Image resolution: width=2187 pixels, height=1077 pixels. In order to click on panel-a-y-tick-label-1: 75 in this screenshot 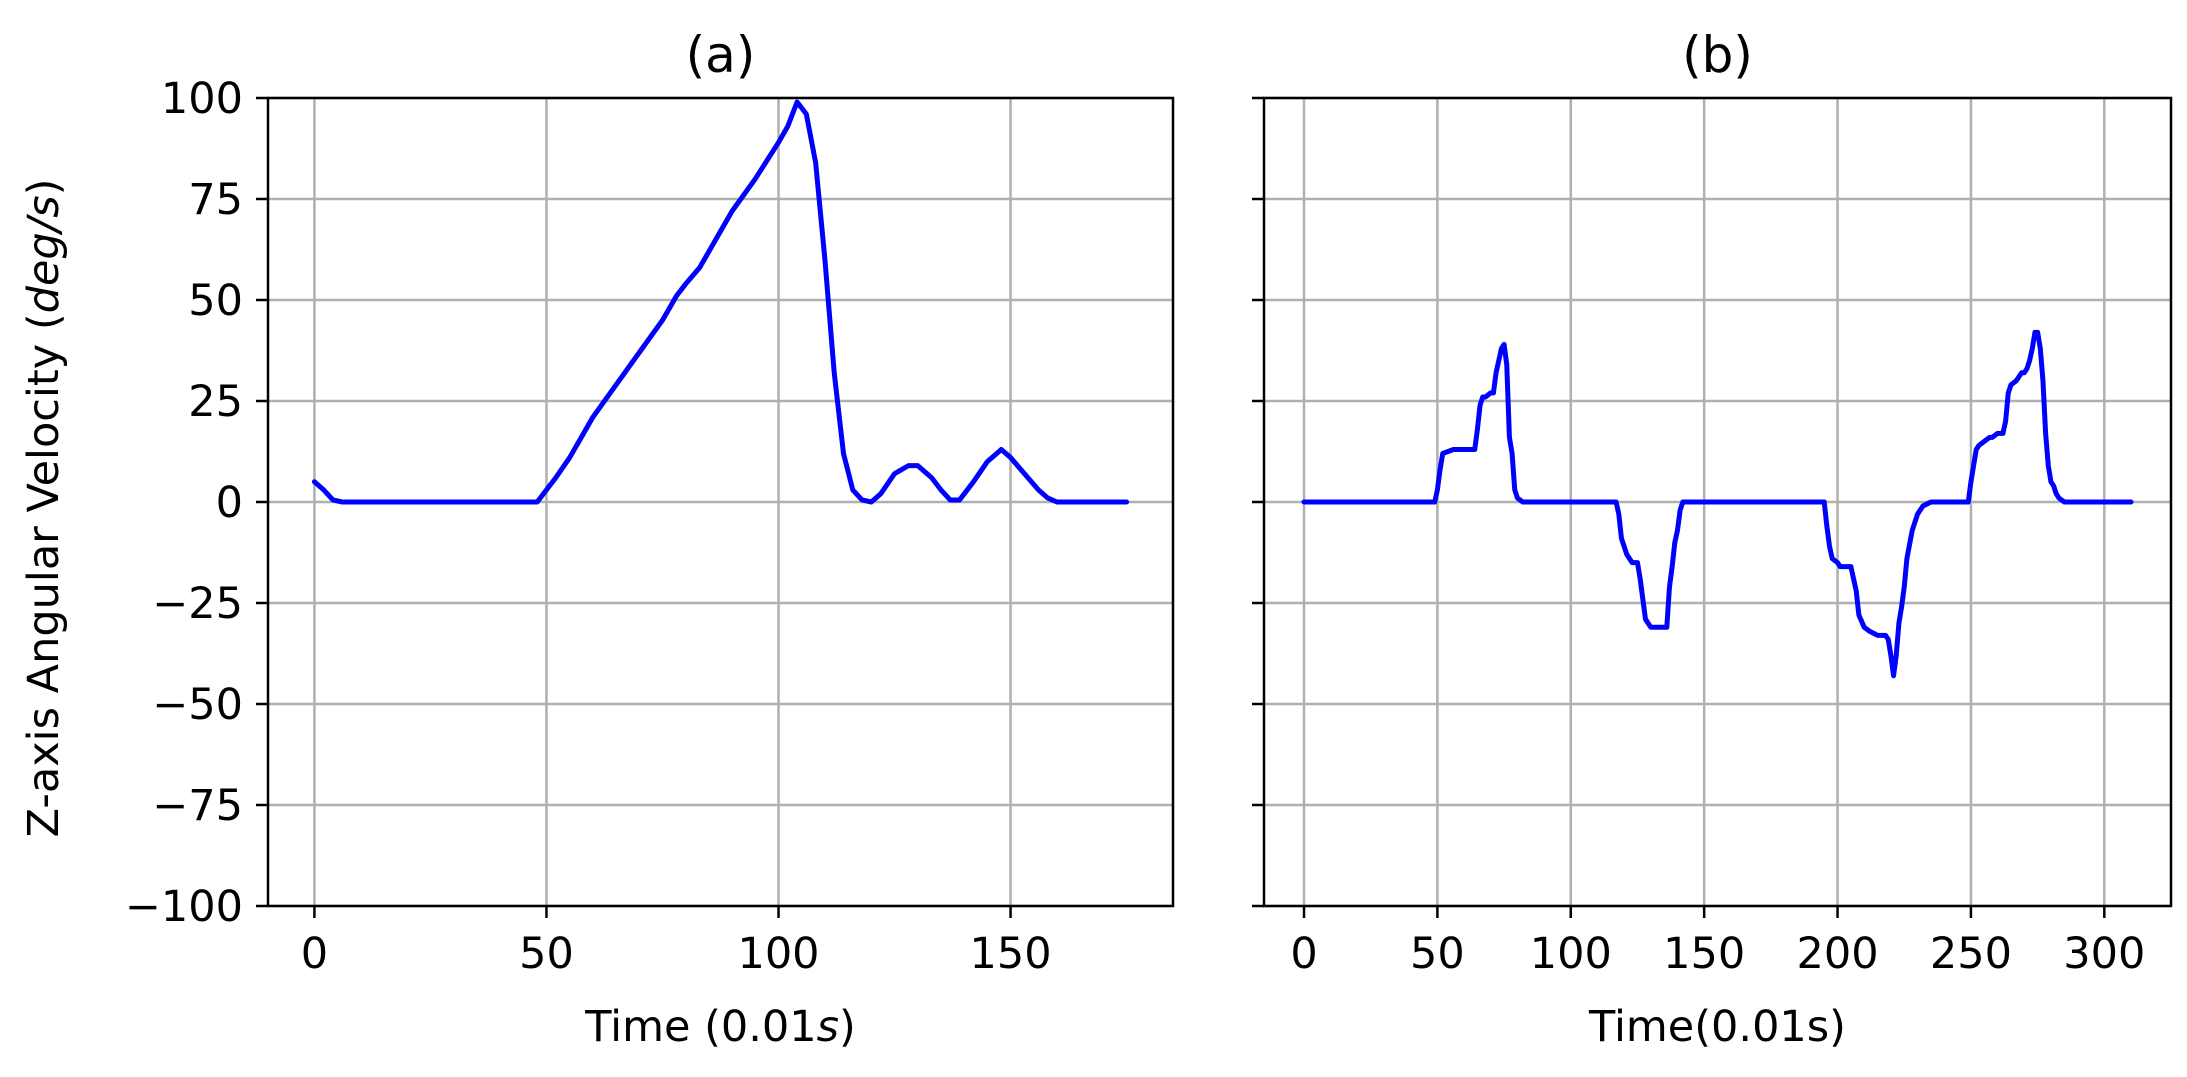, I will do `click(215, 200)`.